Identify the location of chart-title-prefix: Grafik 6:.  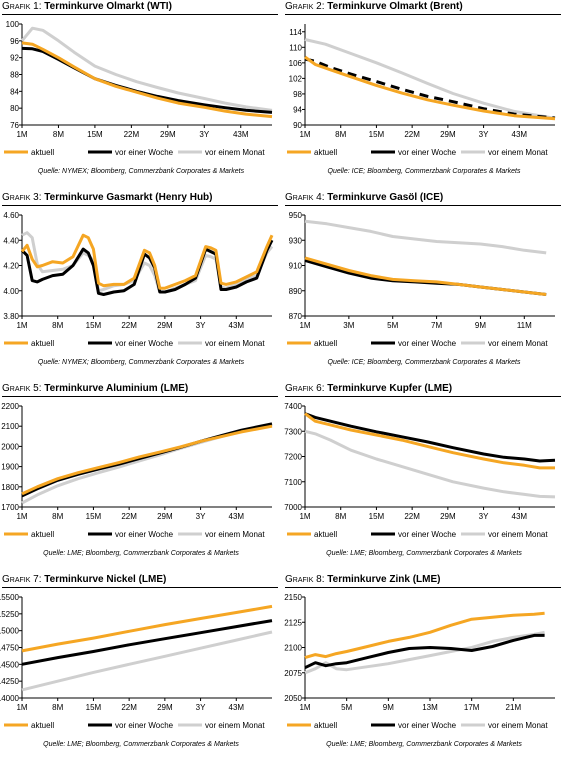
(305, 388).